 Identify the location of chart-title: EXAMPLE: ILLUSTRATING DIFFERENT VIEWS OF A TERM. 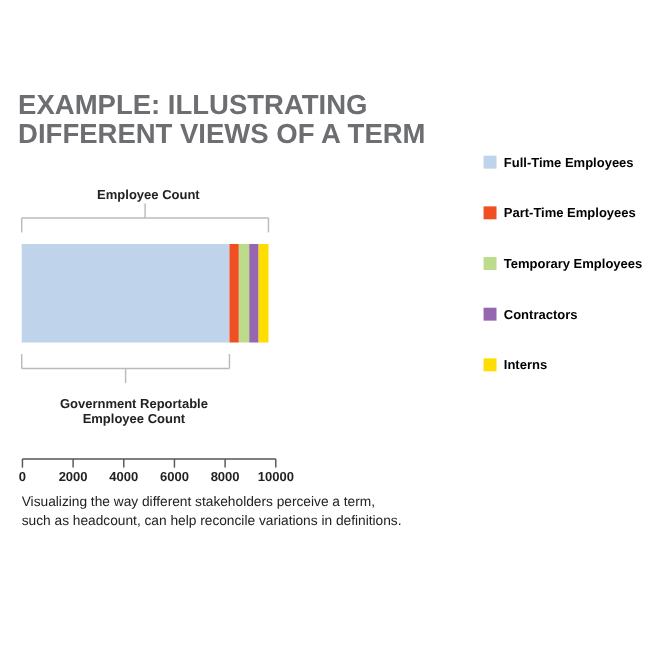
(222, 119).